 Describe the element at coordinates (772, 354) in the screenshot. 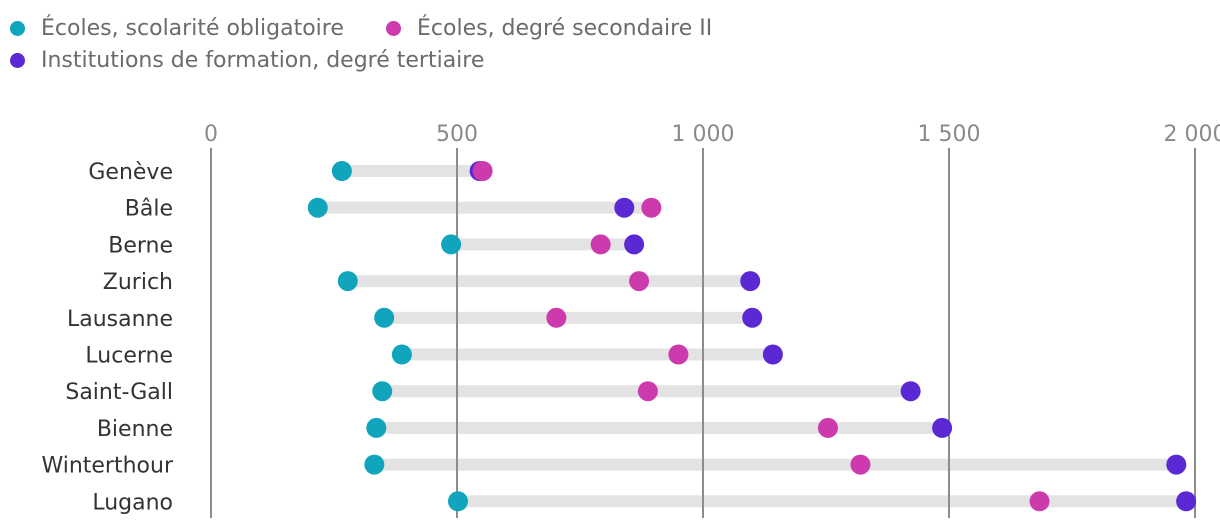

I see `dot-institutions-de-formation-degre-tertiaire-lucerne` at that location.